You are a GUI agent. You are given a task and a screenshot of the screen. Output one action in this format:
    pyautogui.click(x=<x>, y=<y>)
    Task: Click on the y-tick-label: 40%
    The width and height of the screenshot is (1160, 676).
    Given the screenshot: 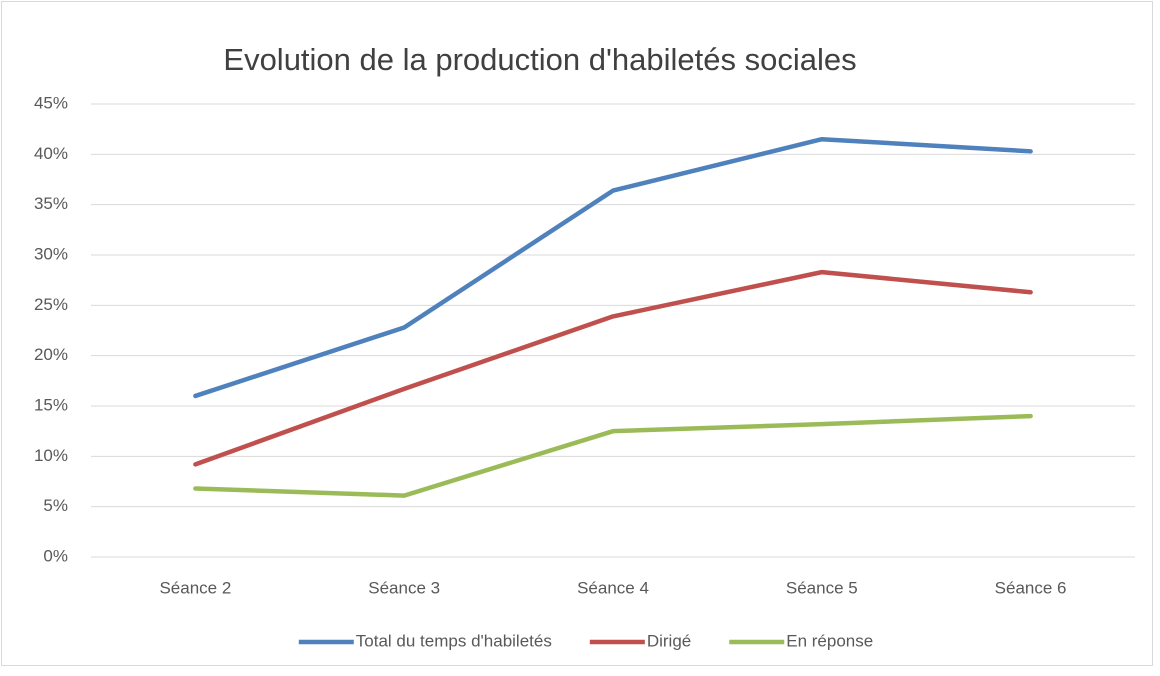 What is the action you would take?
    pyautogui.click(x=51, y=153)
    